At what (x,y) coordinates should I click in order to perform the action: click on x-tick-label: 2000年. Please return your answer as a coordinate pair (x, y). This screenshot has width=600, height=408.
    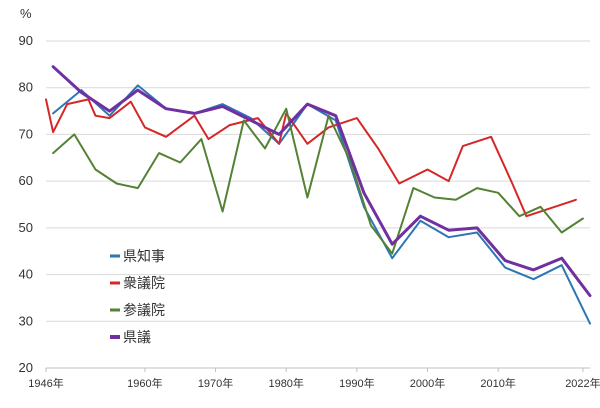
    Looking at the image, I should click on (427, 383).